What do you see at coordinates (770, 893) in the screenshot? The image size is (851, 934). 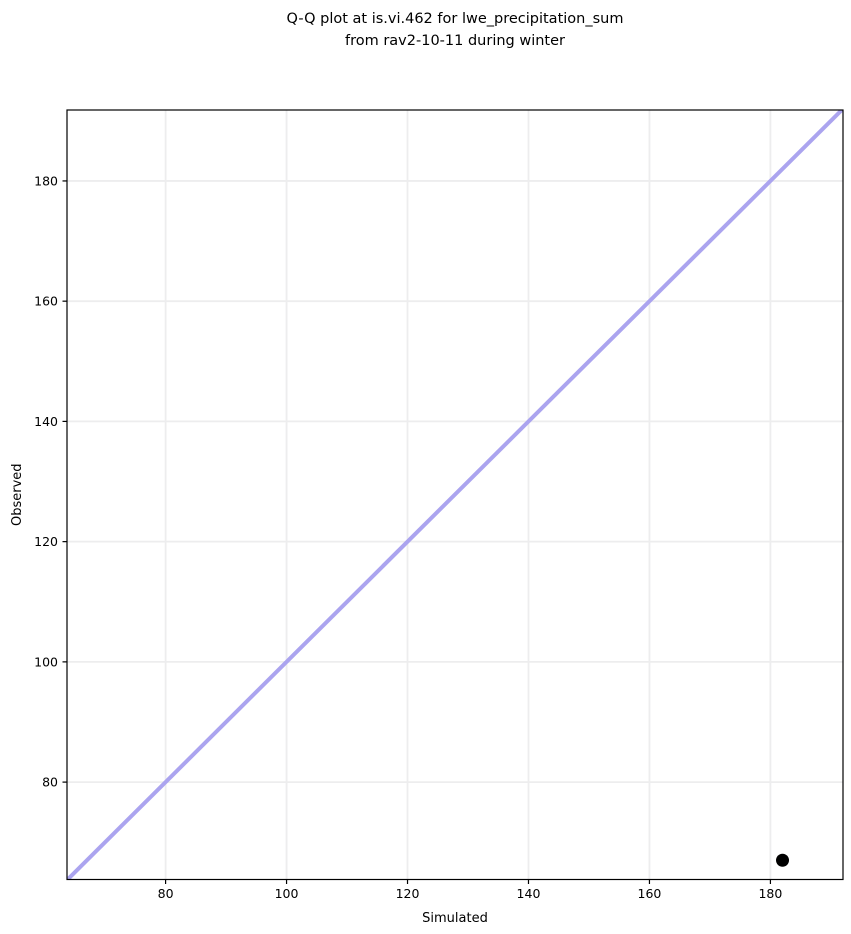 I see `x-tick-label: 180` at bounding box center [770, 893].